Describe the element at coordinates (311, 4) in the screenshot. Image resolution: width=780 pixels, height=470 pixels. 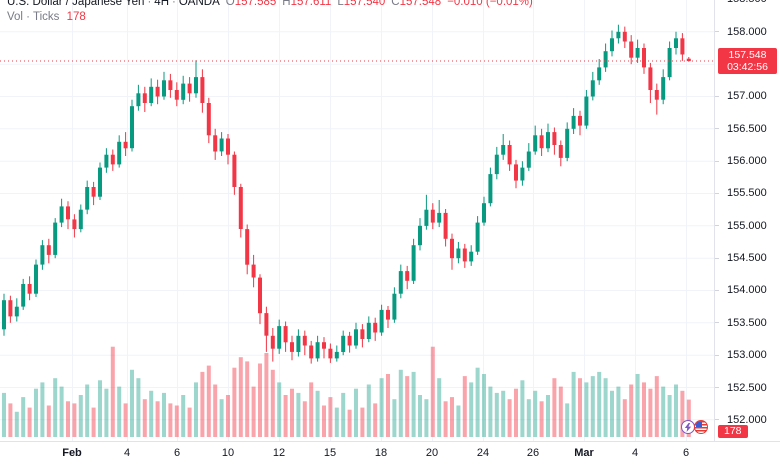
I see `high-value: 157.611` at that location.